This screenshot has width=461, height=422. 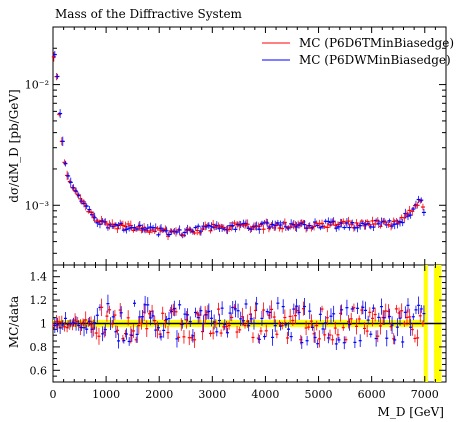 What do you see at coordinates (53, 394) in the screenshot?
I see `x-tick-label: 0` at bounding box center [53, 394].